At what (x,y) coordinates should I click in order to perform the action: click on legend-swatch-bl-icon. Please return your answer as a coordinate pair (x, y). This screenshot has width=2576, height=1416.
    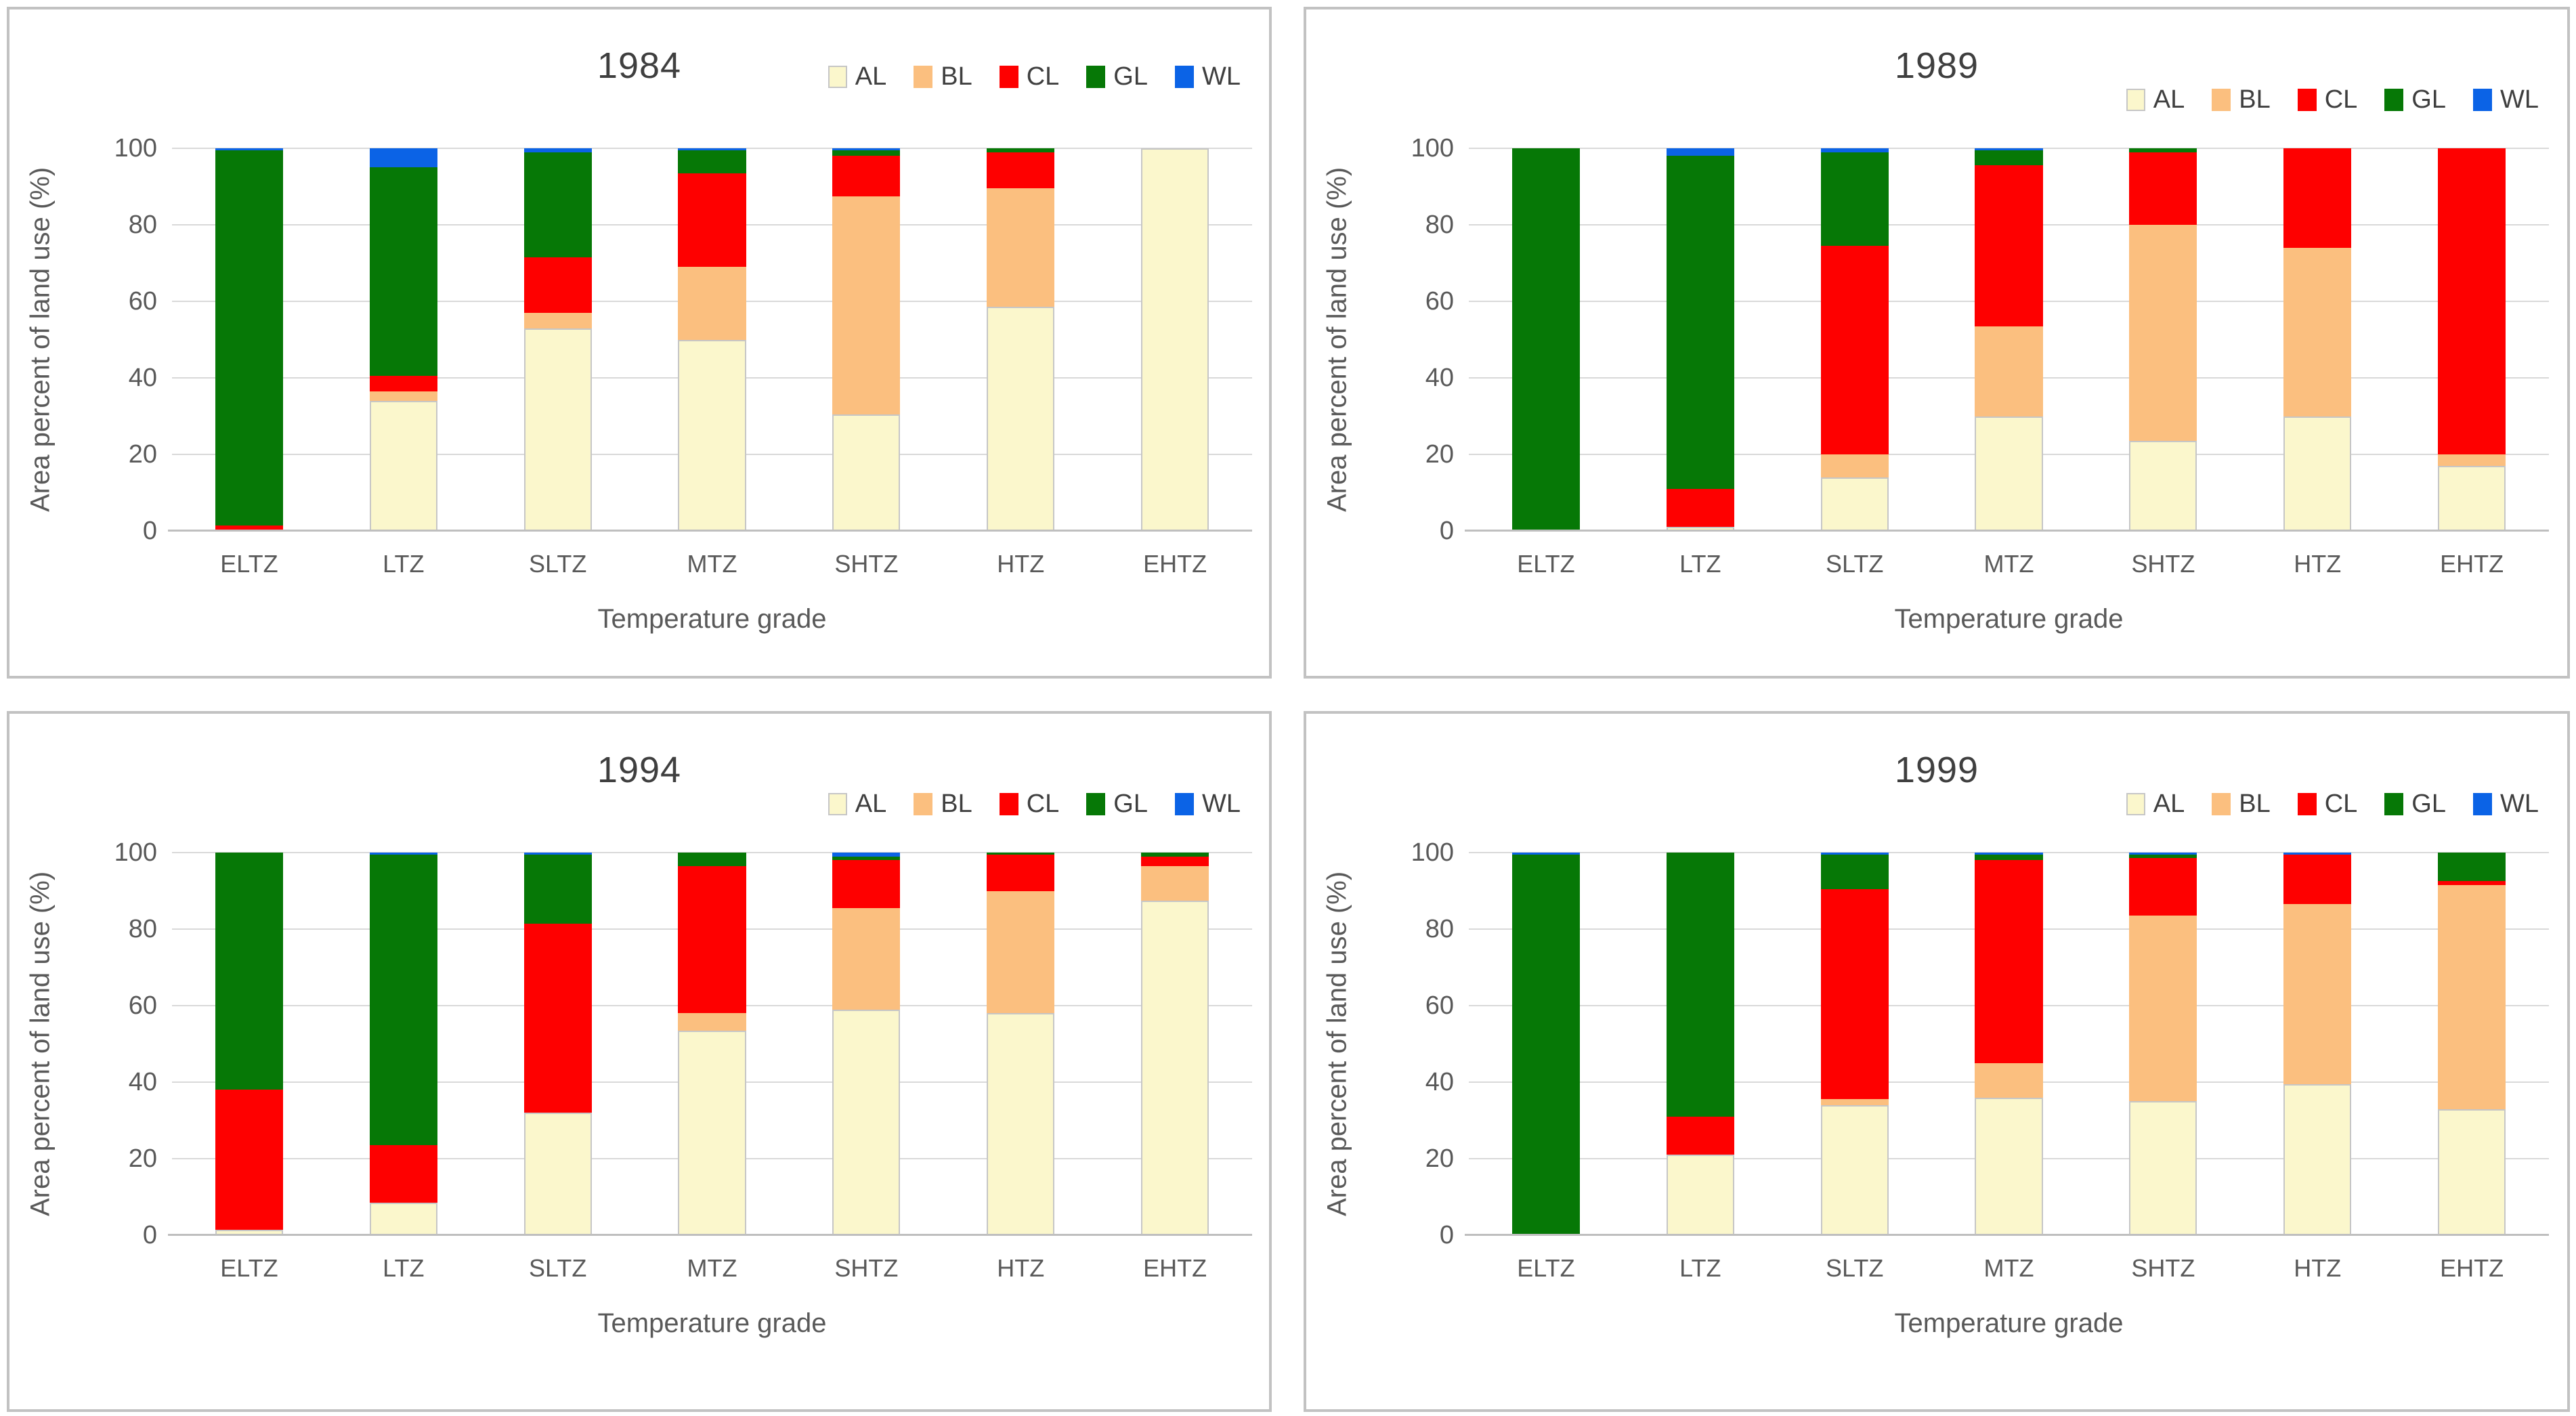
    Looking at the image, I should click on (923, 77).